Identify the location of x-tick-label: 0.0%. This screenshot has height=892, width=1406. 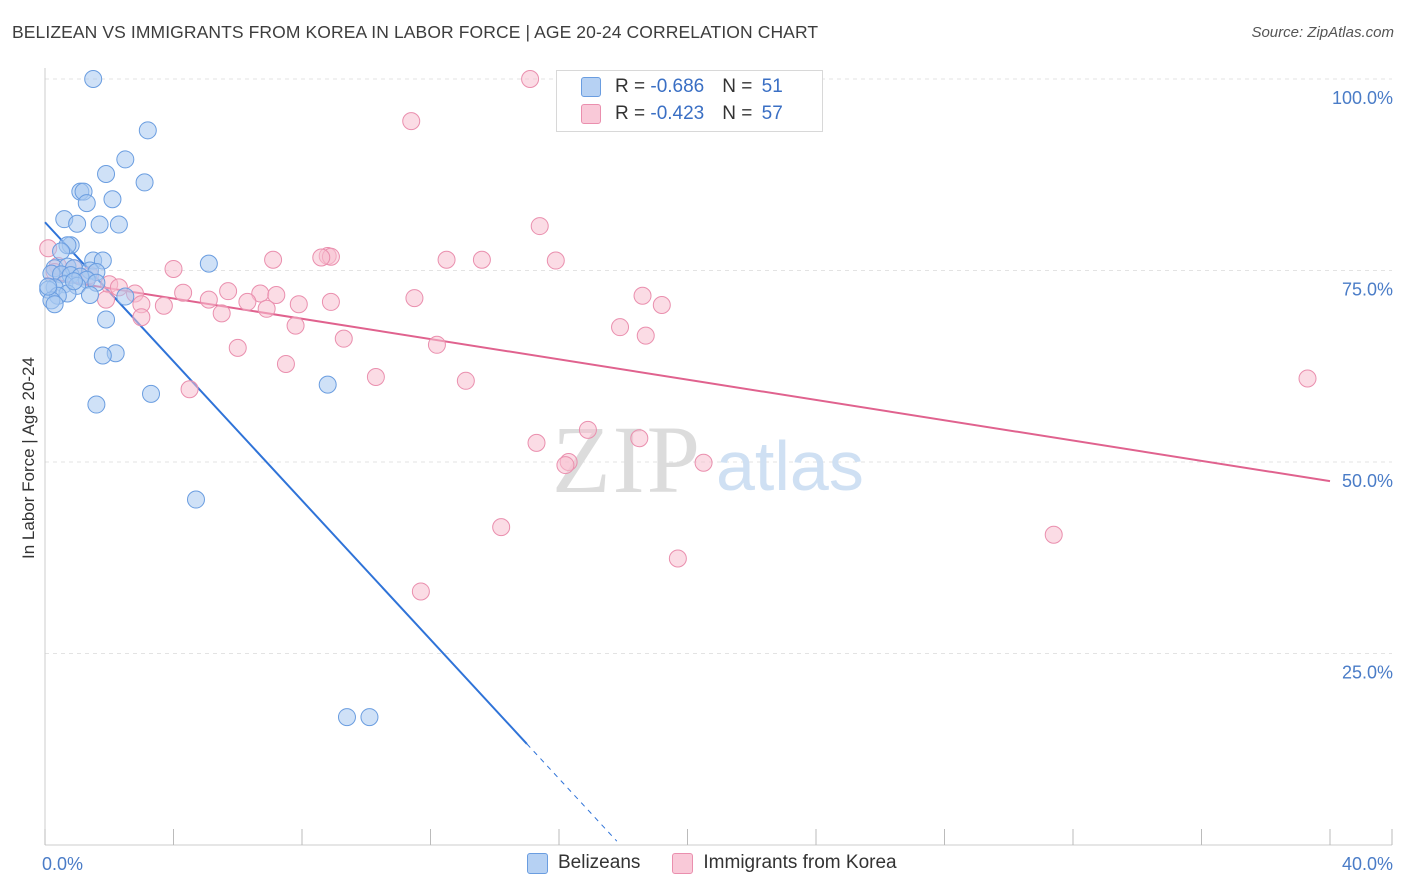
(62, 864).